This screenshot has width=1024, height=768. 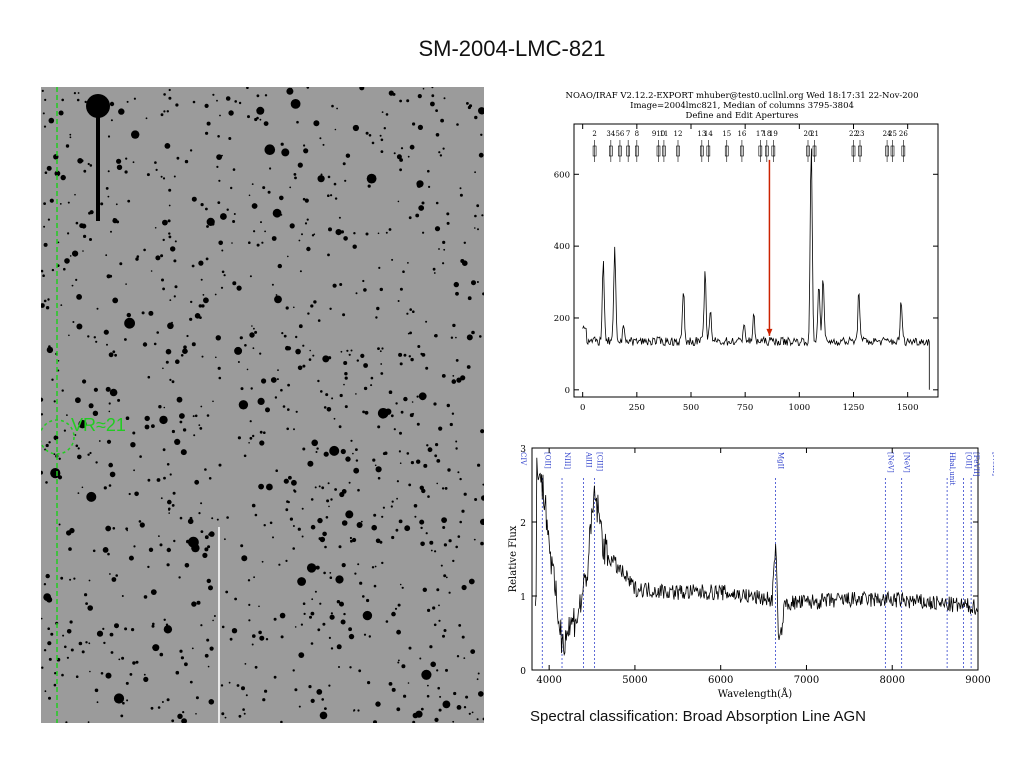 What do you see at coordinates (854, 408) in the screenshot?
I see `x-tick-label: 1250` at bounding box center [854, 408].